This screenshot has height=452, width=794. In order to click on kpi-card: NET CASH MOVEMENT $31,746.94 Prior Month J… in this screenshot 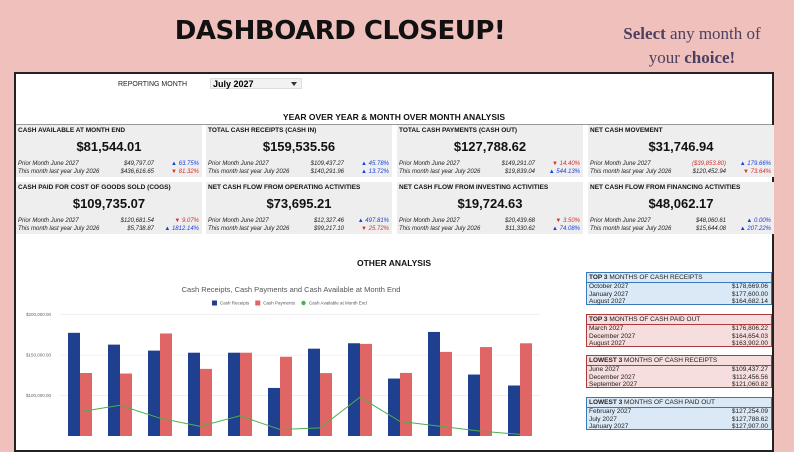, I will do `click(681, 151)`.